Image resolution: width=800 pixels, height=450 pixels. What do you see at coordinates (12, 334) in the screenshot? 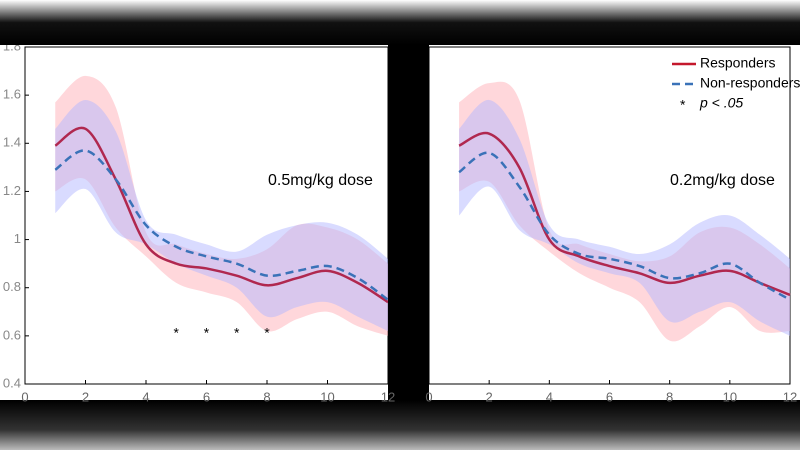
I see `y-tick-label: 0.6` at bounding box center [12, 334].